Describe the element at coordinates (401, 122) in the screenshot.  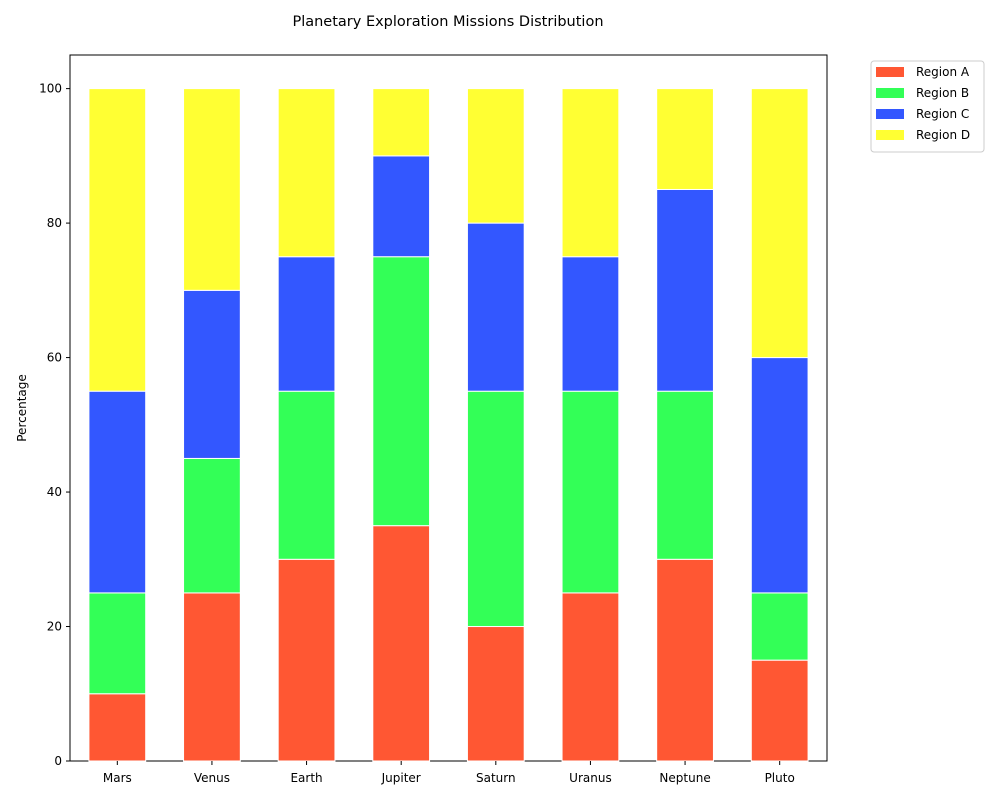
I see `bar-segment-jupiter-region-d` at that location.